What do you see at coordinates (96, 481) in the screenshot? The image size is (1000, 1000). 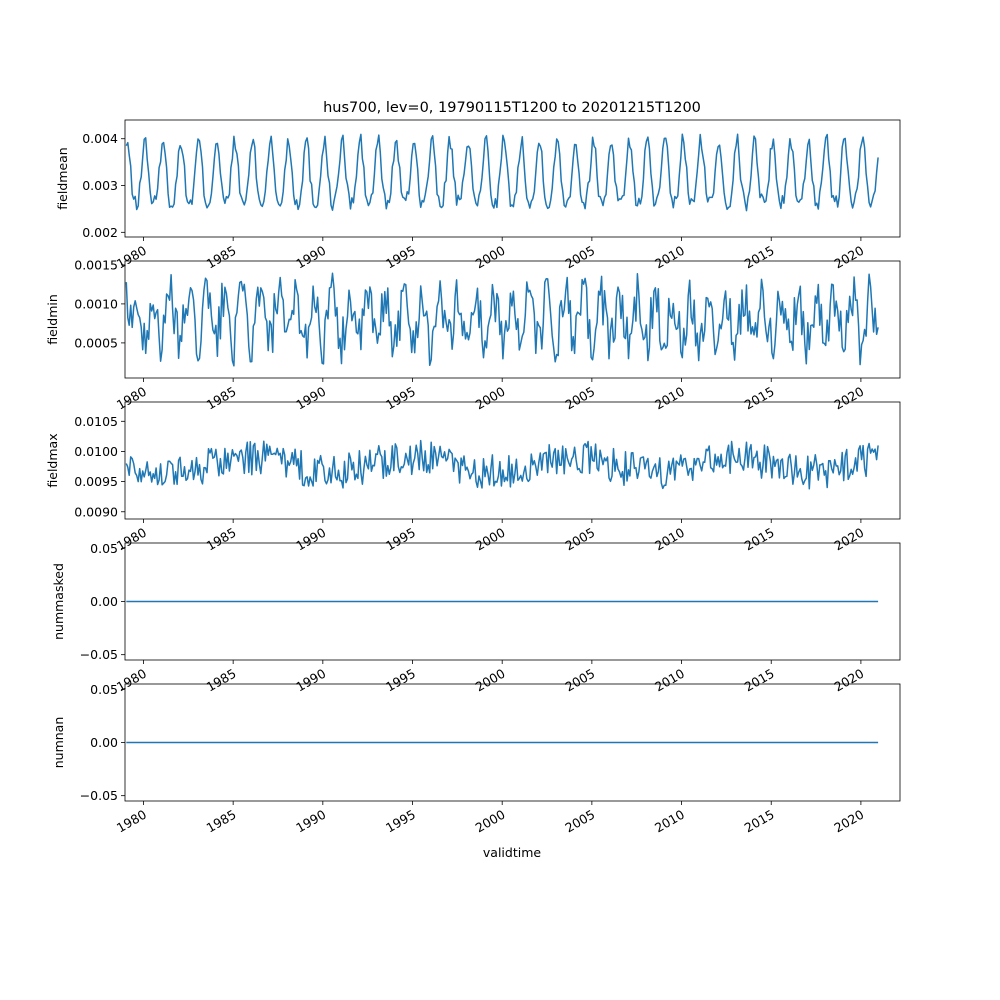 I see `y-tick-label: 0.0095` at bounding box center [96, 481].